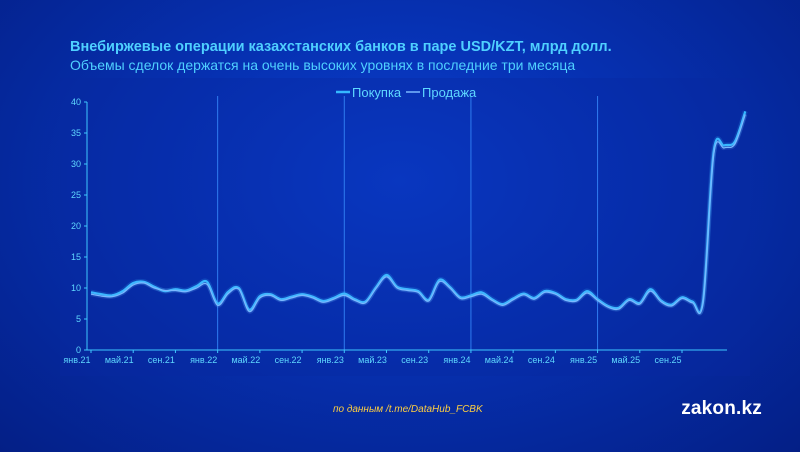  I want to click on source-note: по данным /t.me/DataHub_FCBK, so click(408, 409).